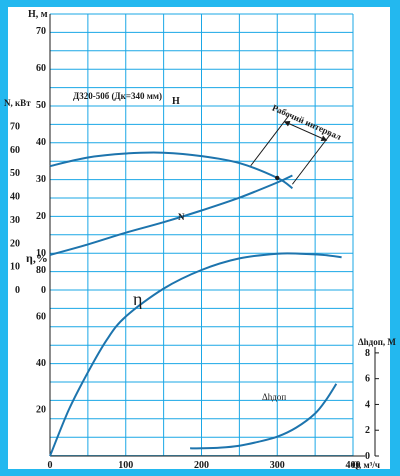  I want to click on h-axis-label: H, м, so click(38, 14).